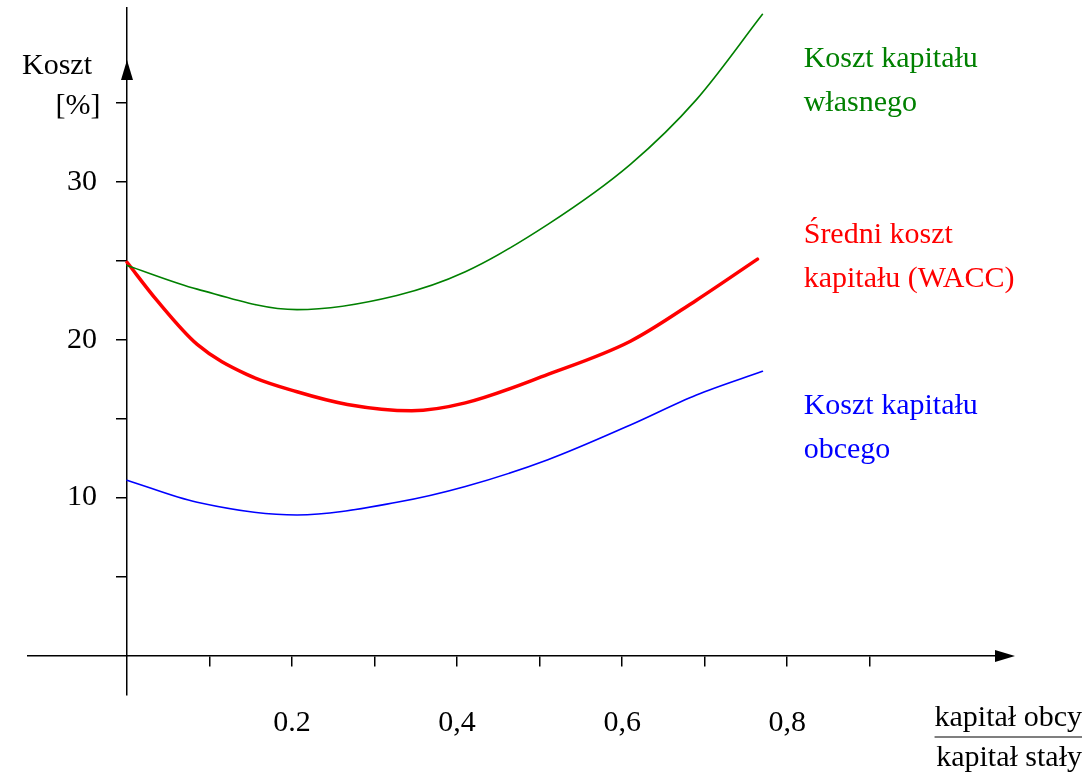 The width and height of the screenshot is (1090, 776). Describe the element at coordinates (890, 78) in the screenshot. I see `series-label: Koszt kapitału własnego` at that location.